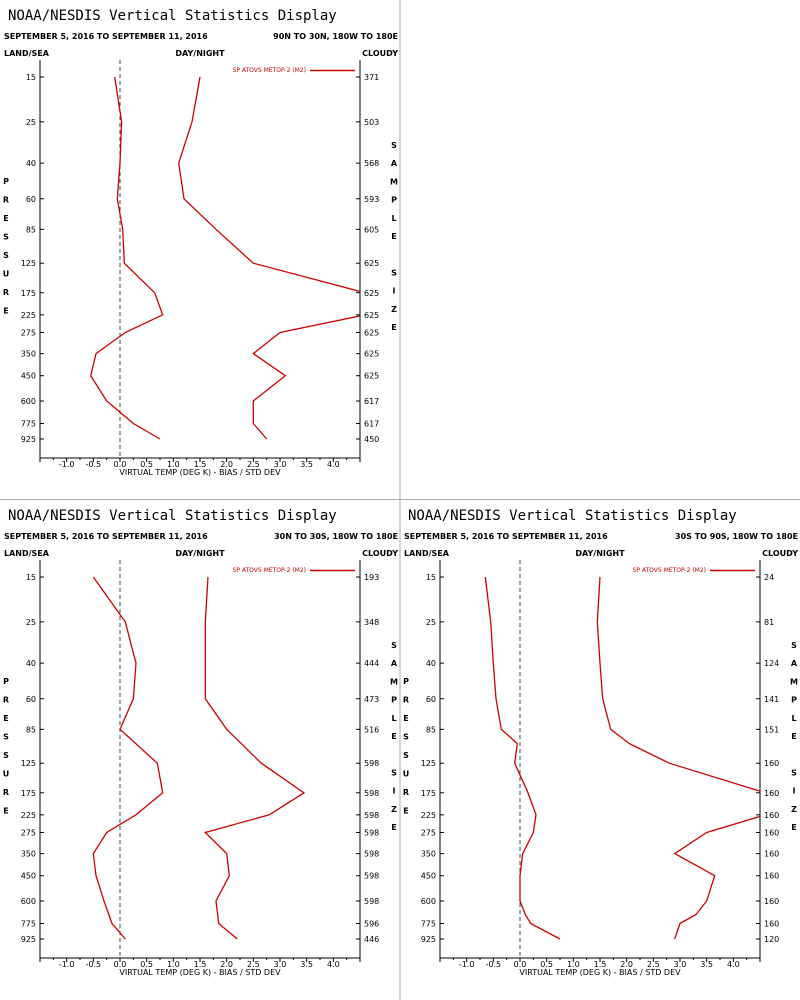 This screenshot has height=1000, width=800. Describe the element at coordinates (394, 309) in the screenshot. I see `sample-size-side-letter: Z` at that location.